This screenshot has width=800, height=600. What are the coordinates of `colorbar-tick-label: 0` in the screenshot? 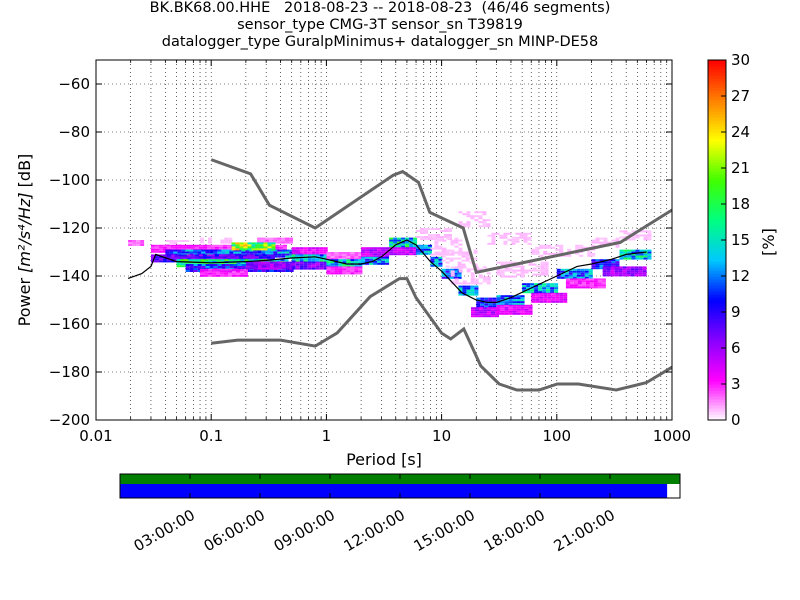 It's located at (736, 420).